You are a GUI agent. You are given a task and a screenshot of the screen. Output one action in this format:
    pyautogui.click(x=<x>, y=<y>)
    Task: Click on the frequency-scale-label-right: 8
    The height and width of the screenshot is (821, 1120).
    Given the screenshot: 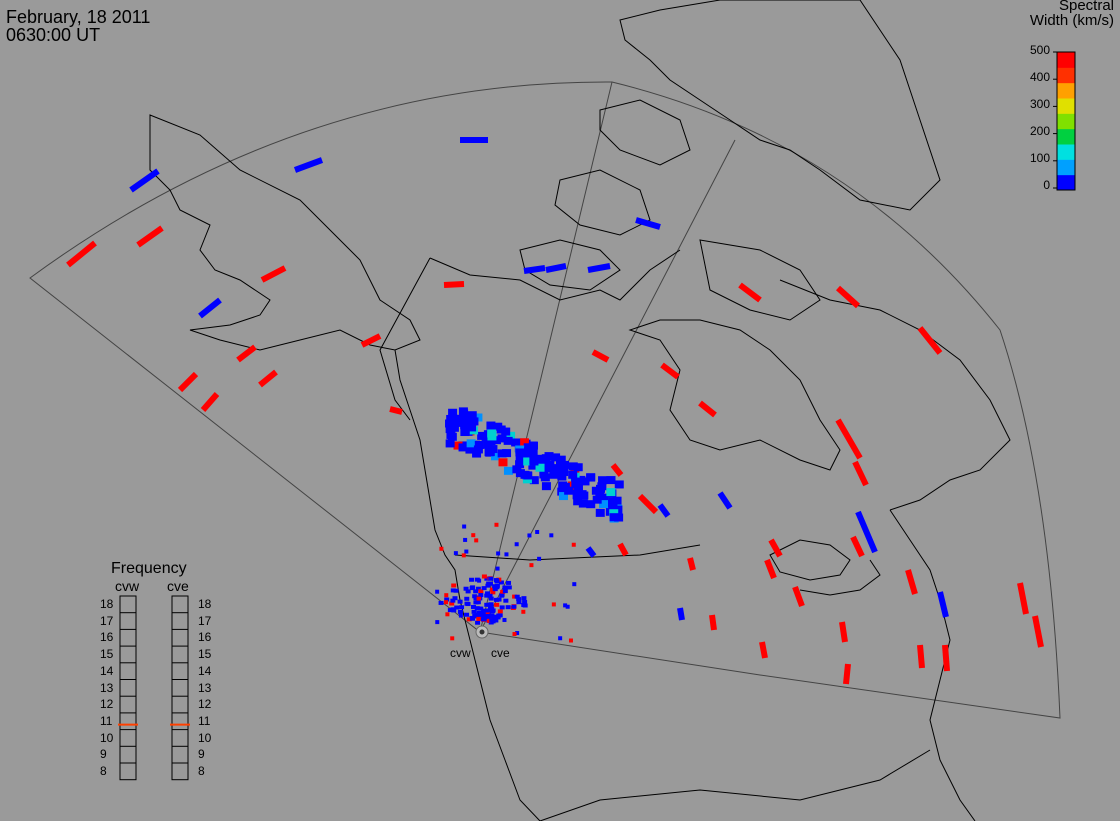 What is the action you would take?
    pyautogui.click(x=201, y=771)
    